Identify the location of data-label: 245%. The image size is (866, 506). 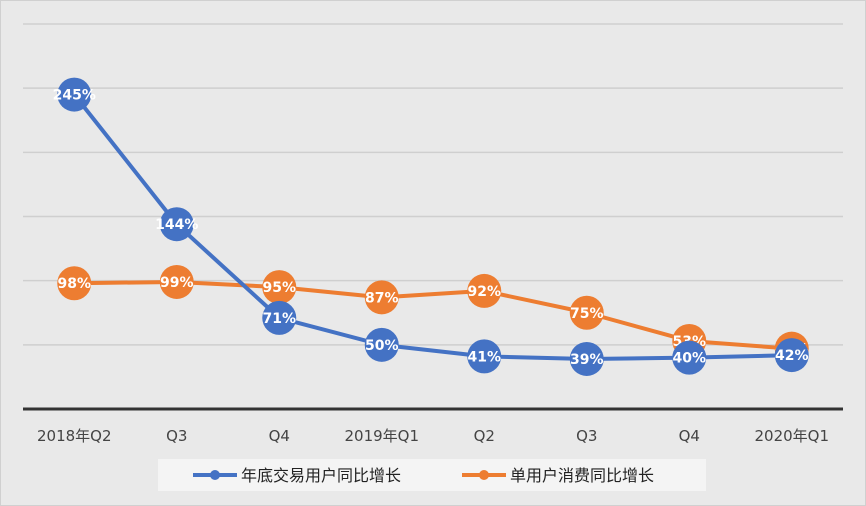
(74, 96).